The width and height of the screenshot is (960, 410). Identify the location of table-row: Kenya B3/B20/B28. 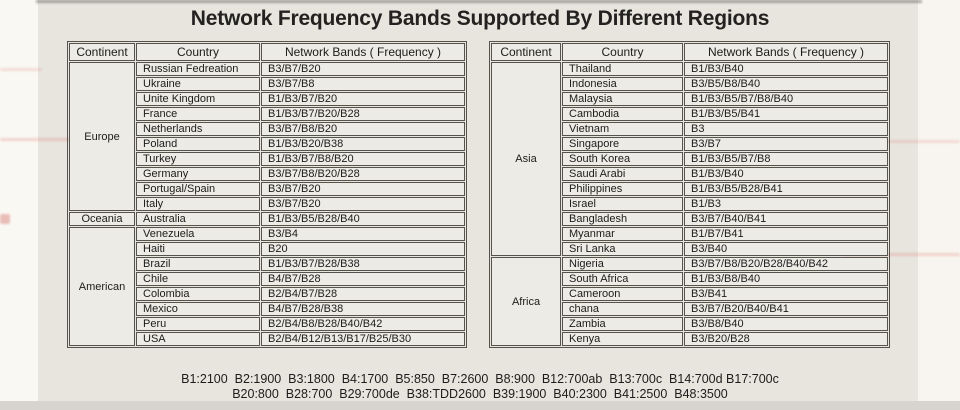
(689, 339).